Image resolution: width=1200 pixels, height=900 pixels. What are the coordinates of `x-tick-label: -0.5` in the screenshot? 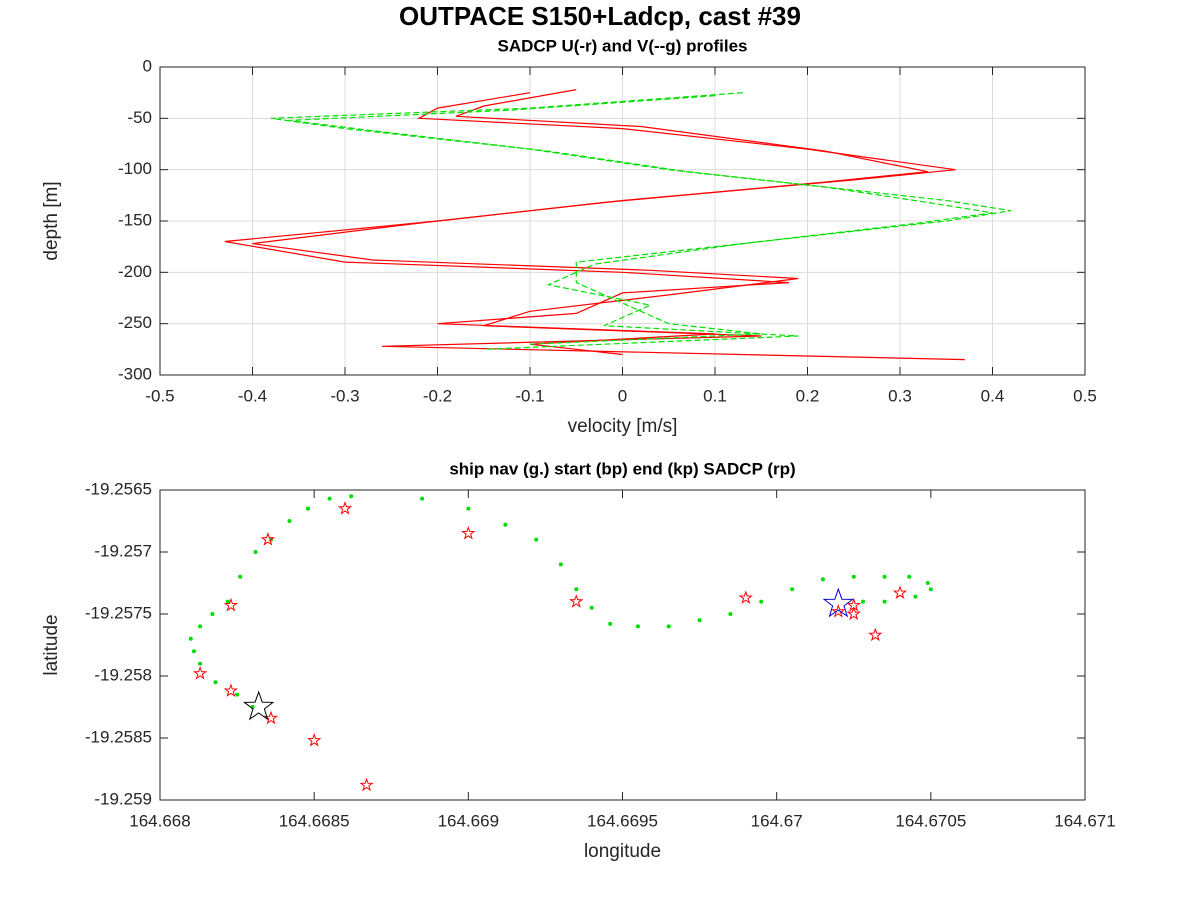 It's located at (159, 395).